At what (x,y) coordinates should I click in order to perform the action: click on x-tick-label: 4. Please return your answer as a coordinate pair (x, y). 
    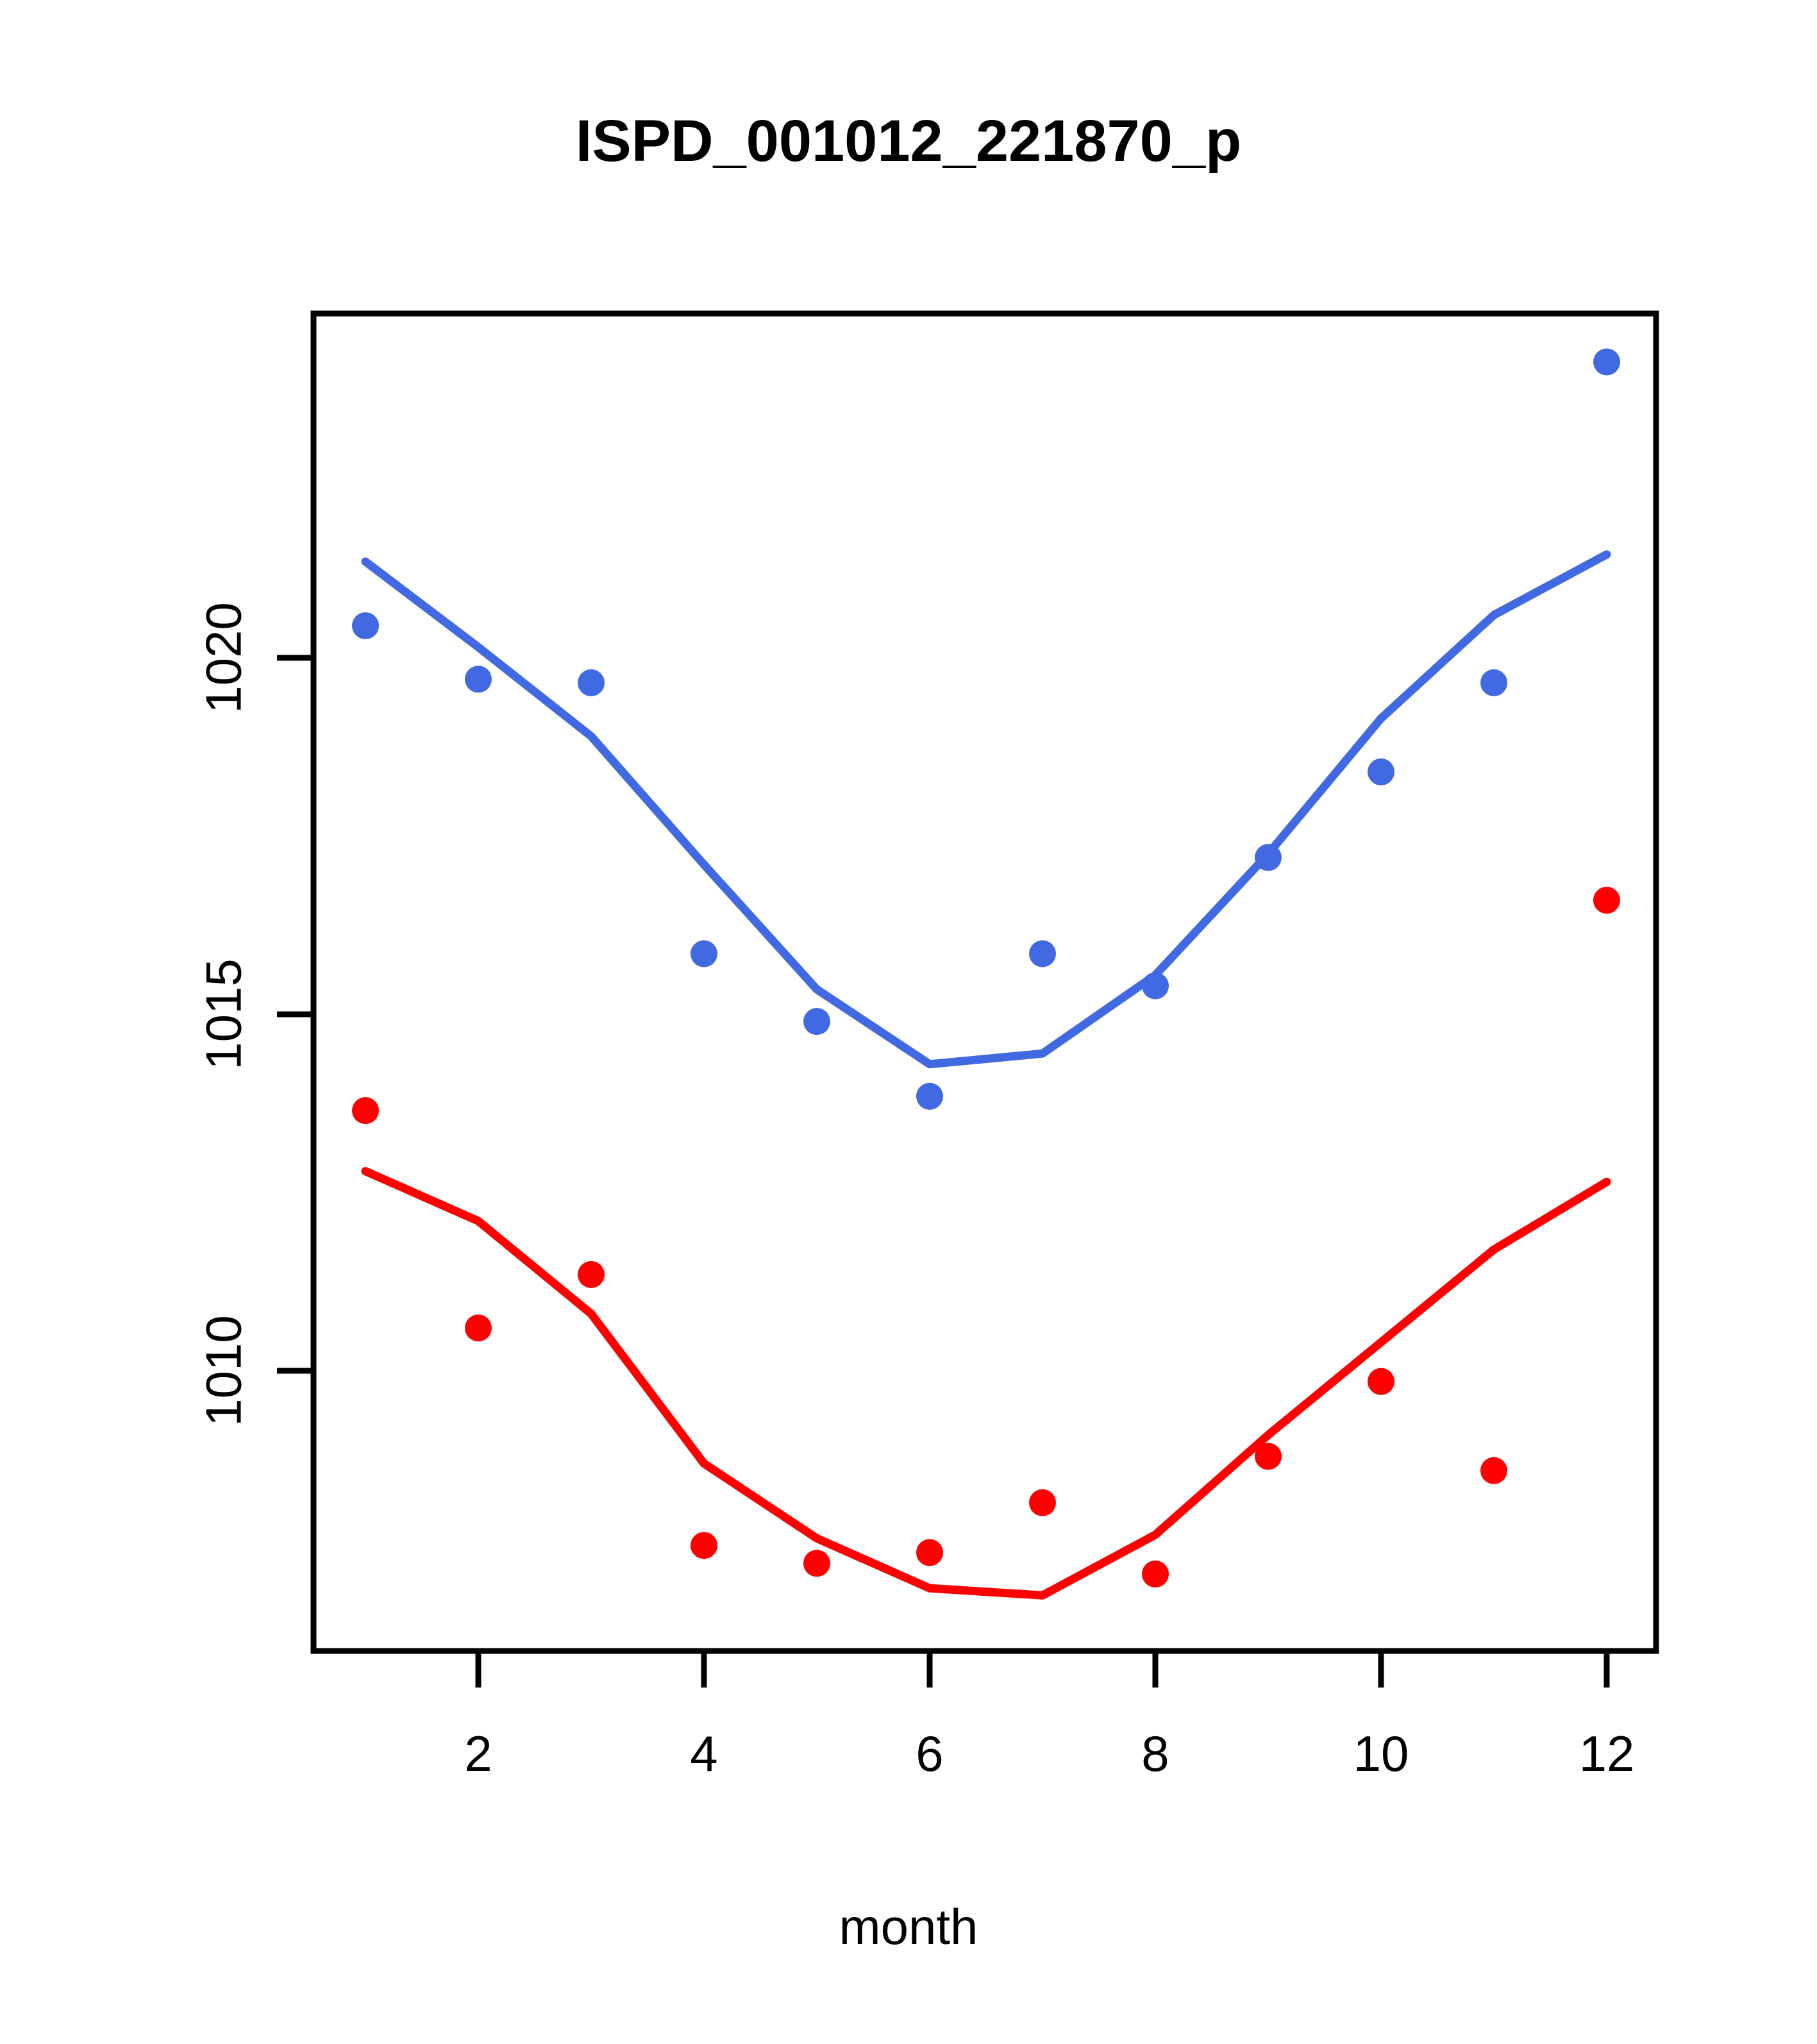
    Looking at the image, I should click on (704, 1753).